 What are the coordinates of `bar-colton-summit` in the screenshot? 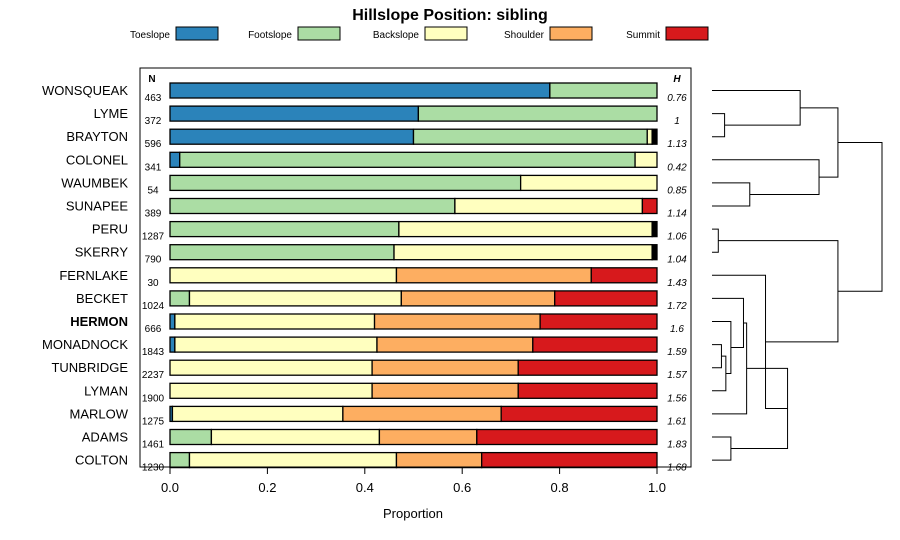 It's located at (569, 460).